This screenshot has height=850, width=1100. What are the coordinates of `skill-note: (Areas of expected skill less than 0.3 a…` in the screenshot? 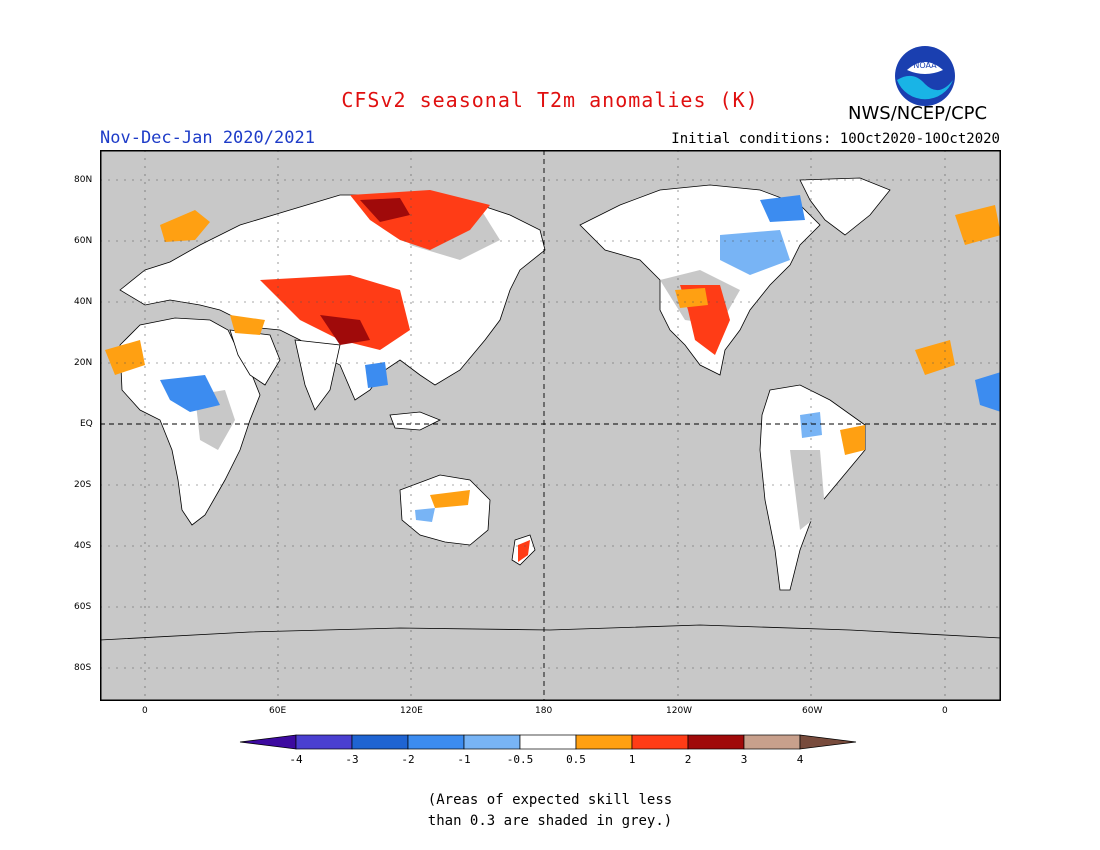 It's located at (550, 811).